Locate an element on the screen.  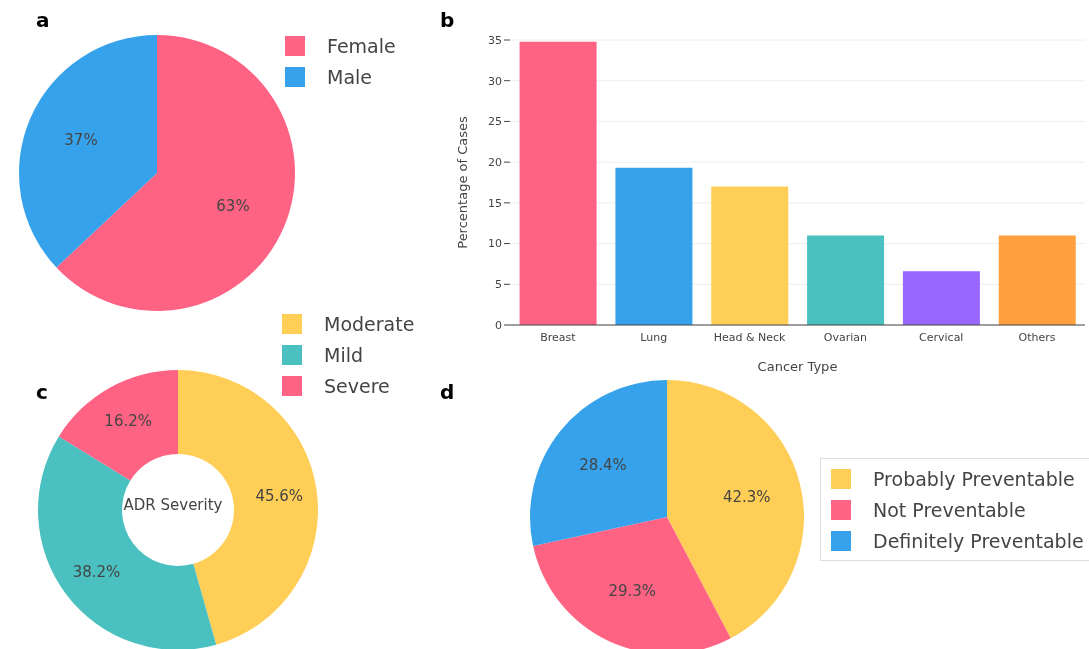
x-tick-label: Lung is located at coordinates (654, 337).